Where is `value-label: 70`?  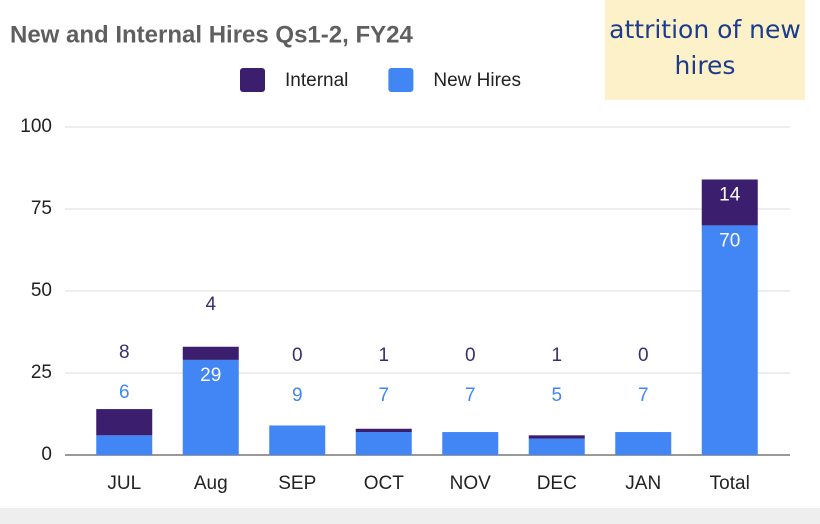 value-label: 70 is located at coordinates (729, 240).